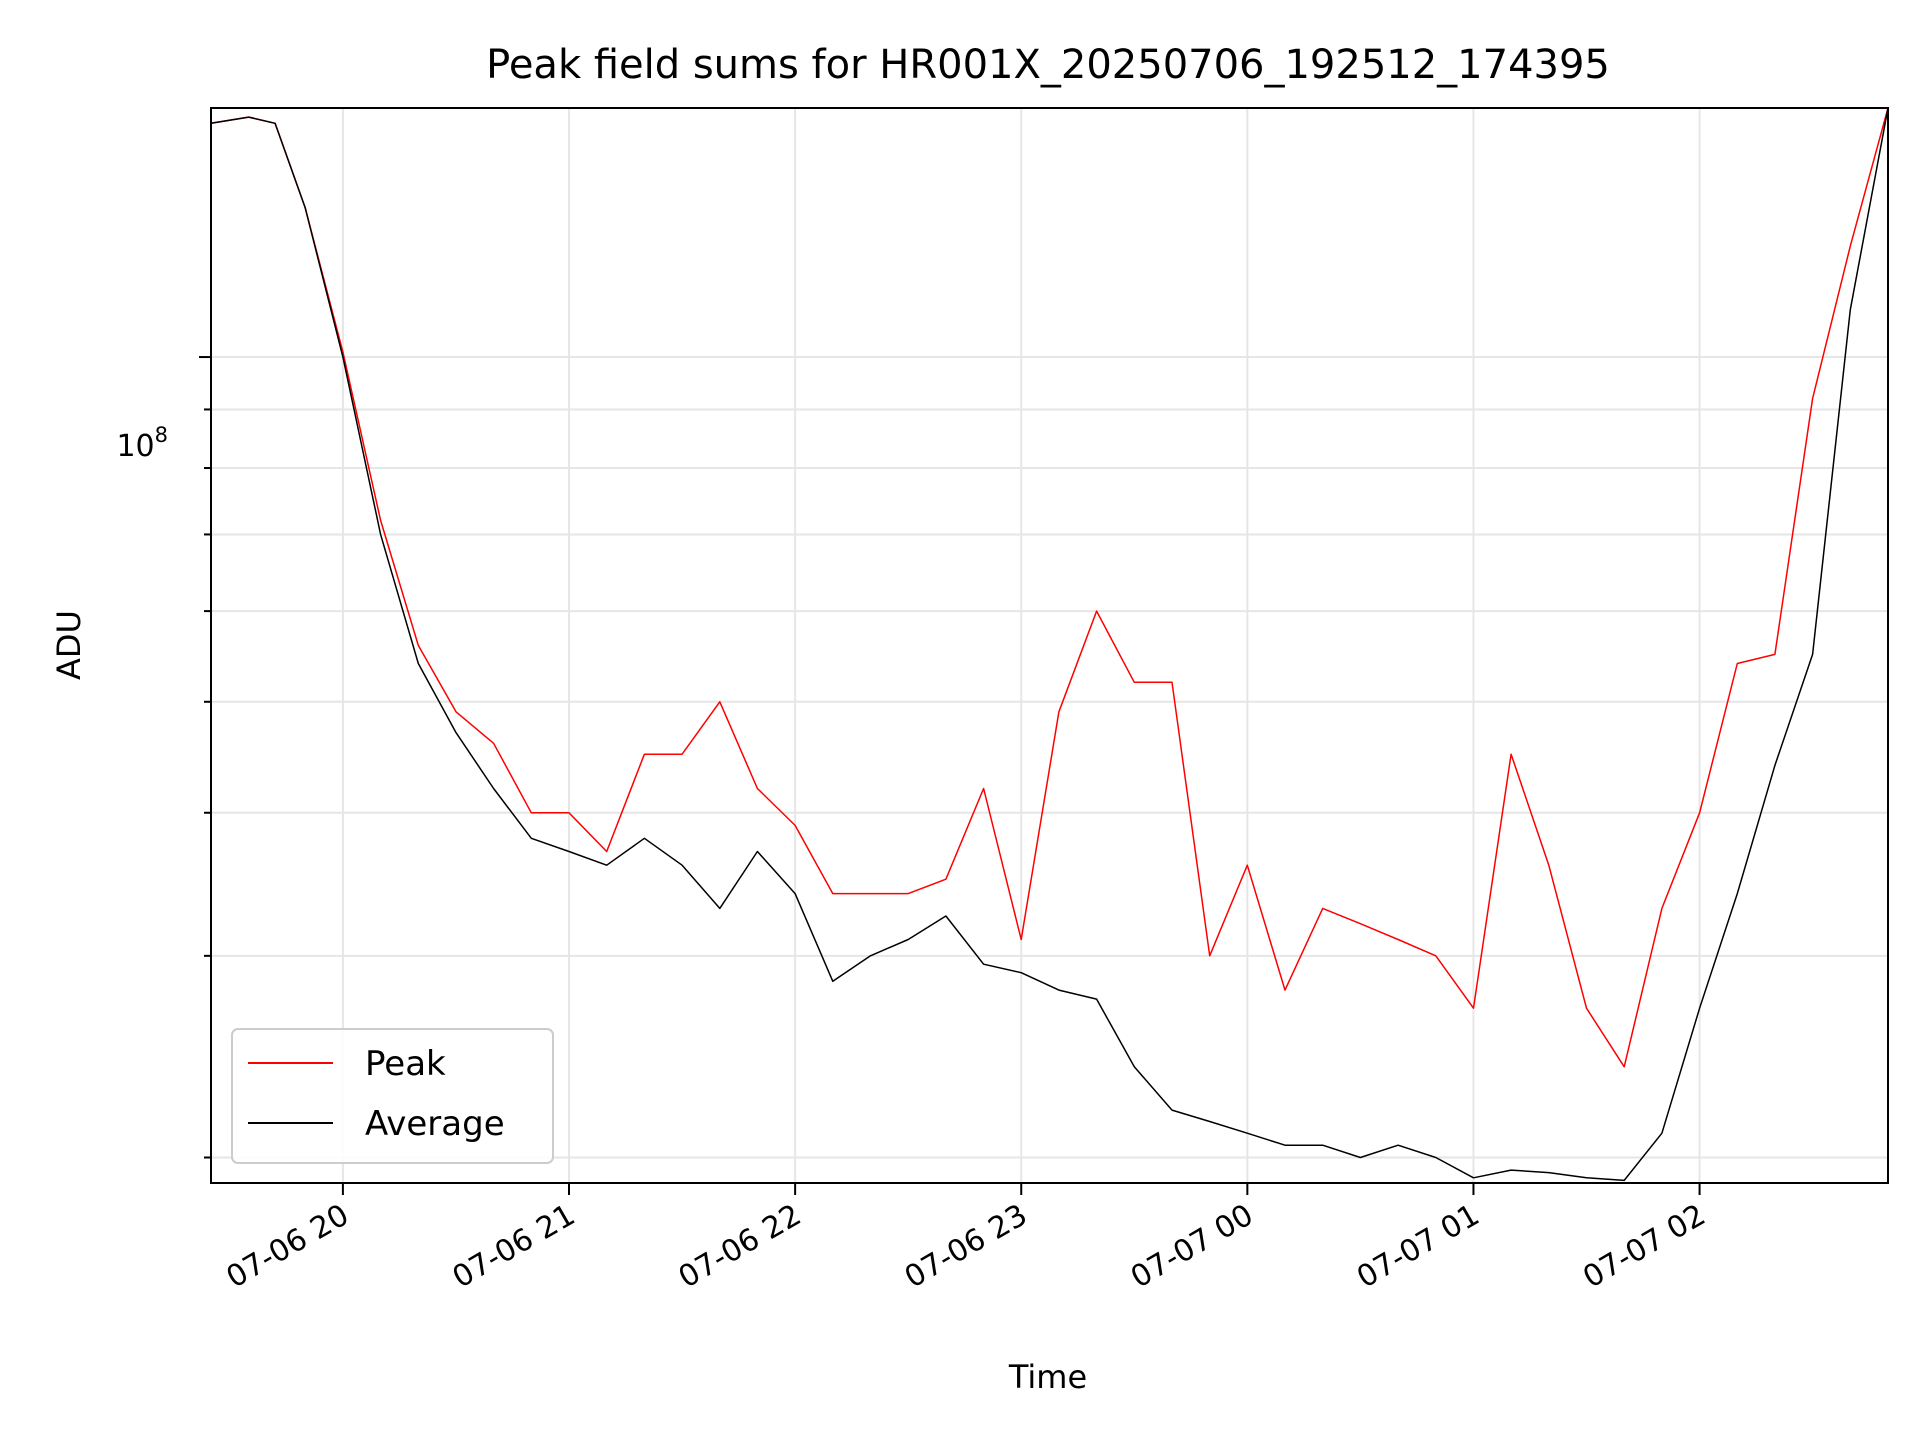 Image resolution: width=1920 pixels, height=1440 pixels. Describe the element at coordinates (405, 1064) in the screenshot. I see `legend-label-peak: Peak` at that location.